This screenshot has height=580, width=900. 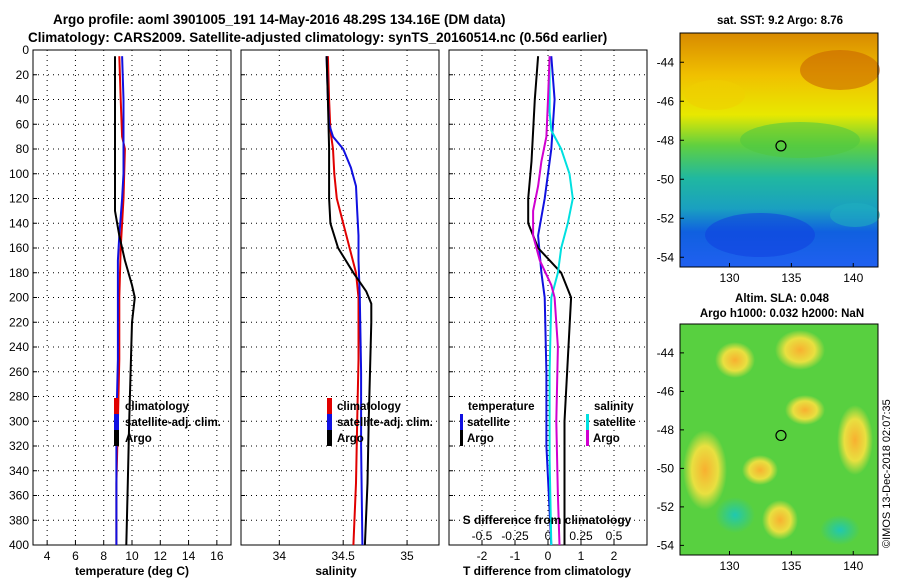 What do you see at coordinates (606, 439) in the screenshot?
I see `legend-s-argo-label: Argo` at bounding box center [606, 439].